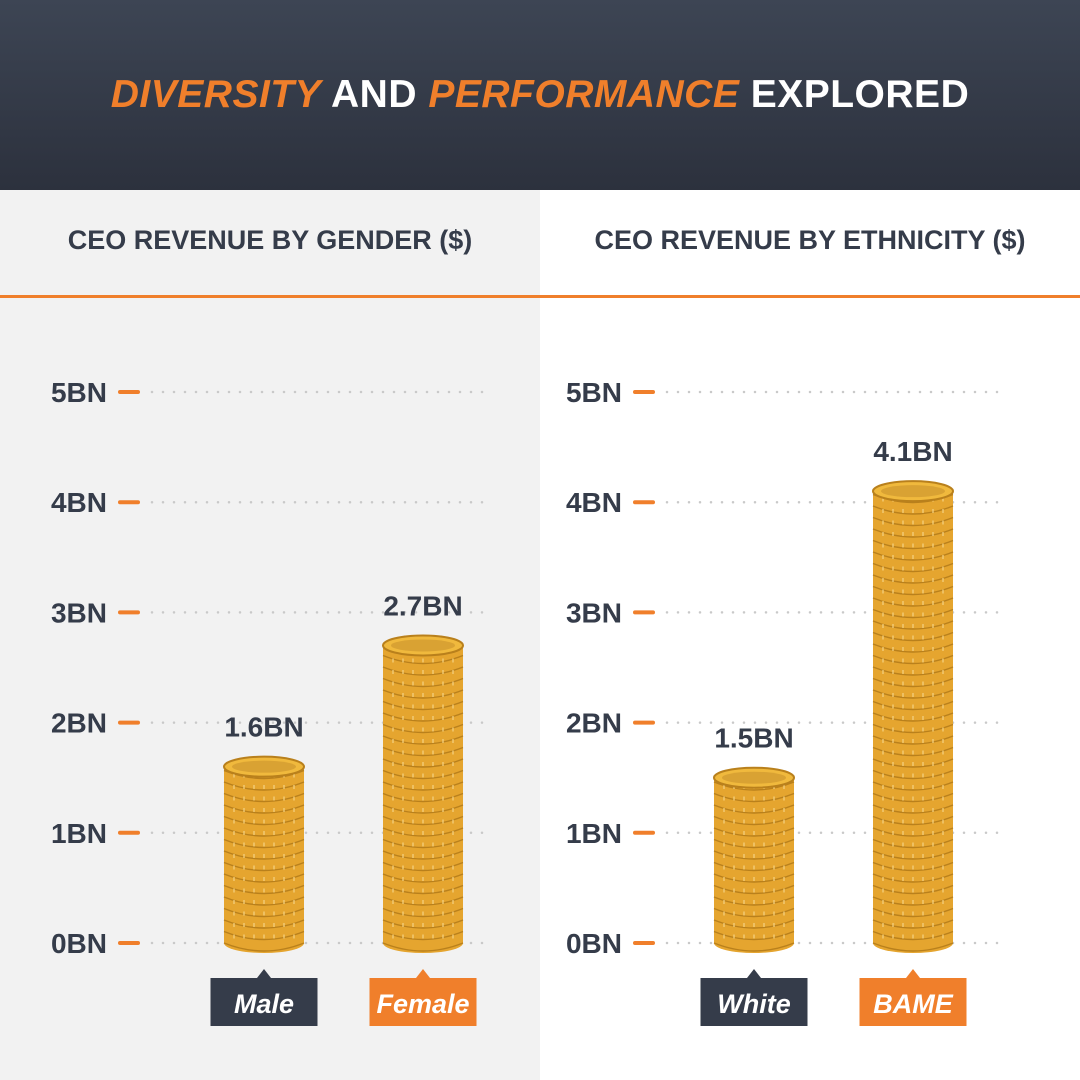 This screenshot has width=1080, height=1080. What do you see at coordinates (216, 94) in the screenshot?
I see `title-part-diversity: DIVERSITY` at bounding box center [216, 94].